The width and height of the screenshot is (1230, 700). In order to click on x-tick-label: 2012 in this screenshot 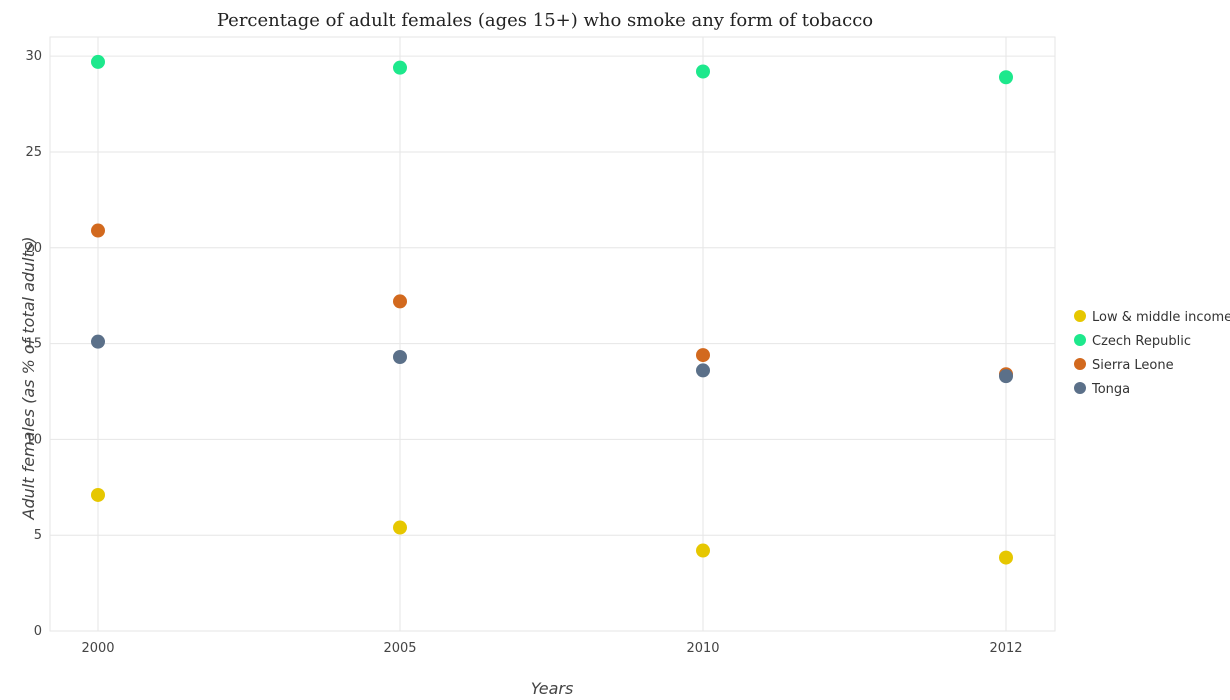, I will do `click(1005, 648)`.